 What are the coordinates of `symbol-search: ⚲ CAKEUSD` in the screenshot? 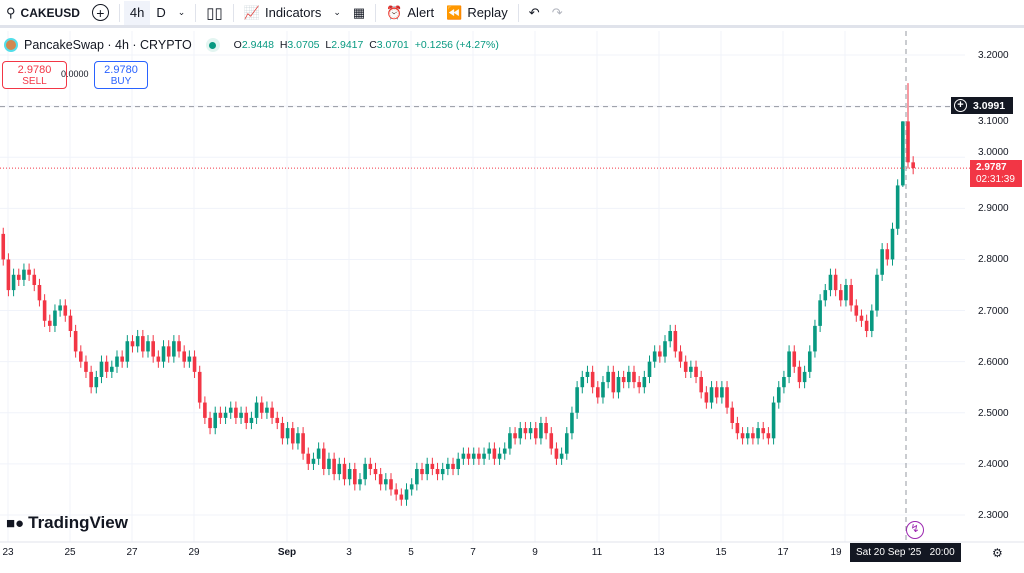 It's located at (43, 12).